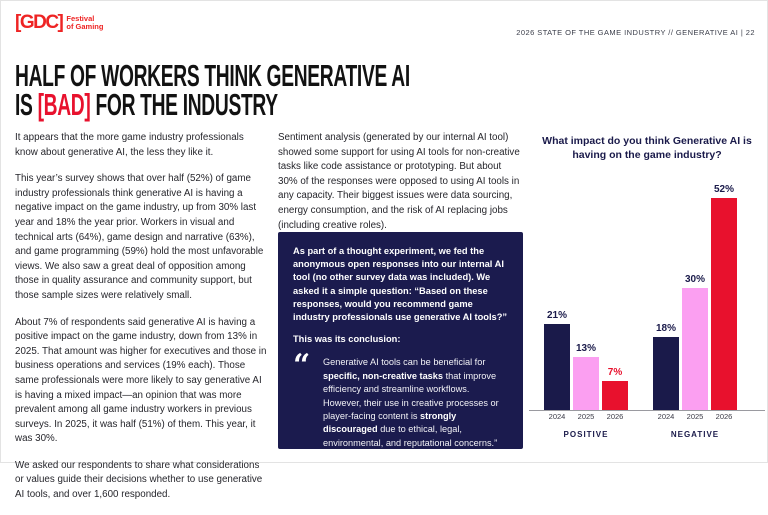 This screenshot has width=768, height=515. Describe the element at coordinates (647, 425) in the screenshot. I see `chart-xaxis: 2024 2025 2026 POSITIVE 2024 2025 2026 NEGATIVE` at that location.